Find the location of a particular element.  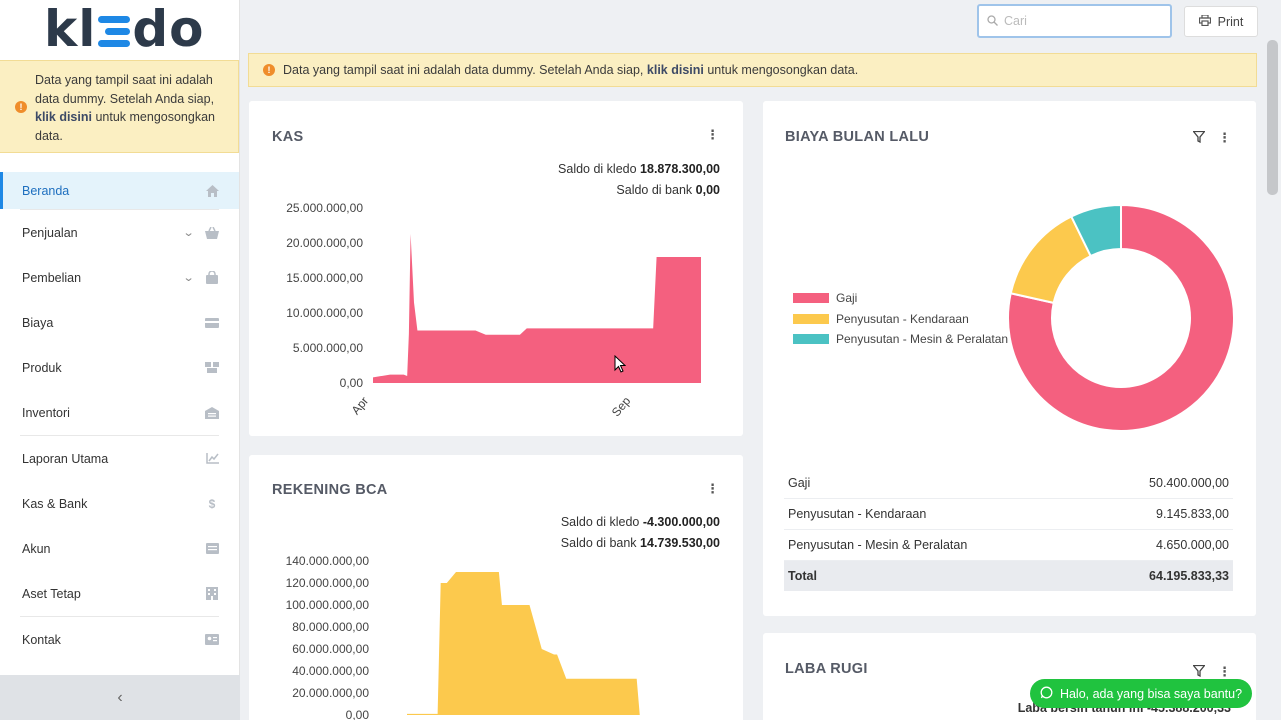

sidebar-item-inventori: Inventori is located at coordinates (119, 412).